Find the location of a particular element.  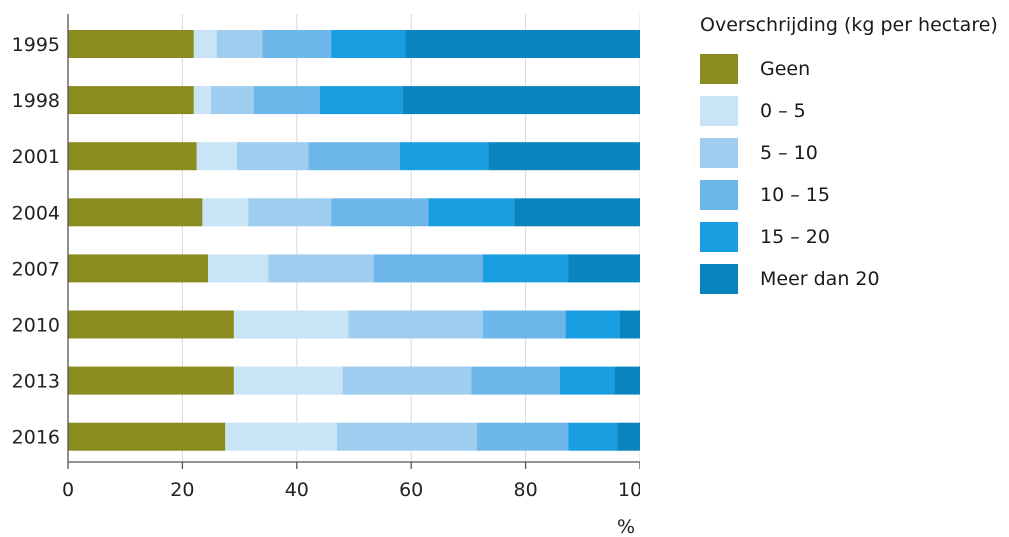

x-tick-label: 40 is located at coordinates (297, 490).